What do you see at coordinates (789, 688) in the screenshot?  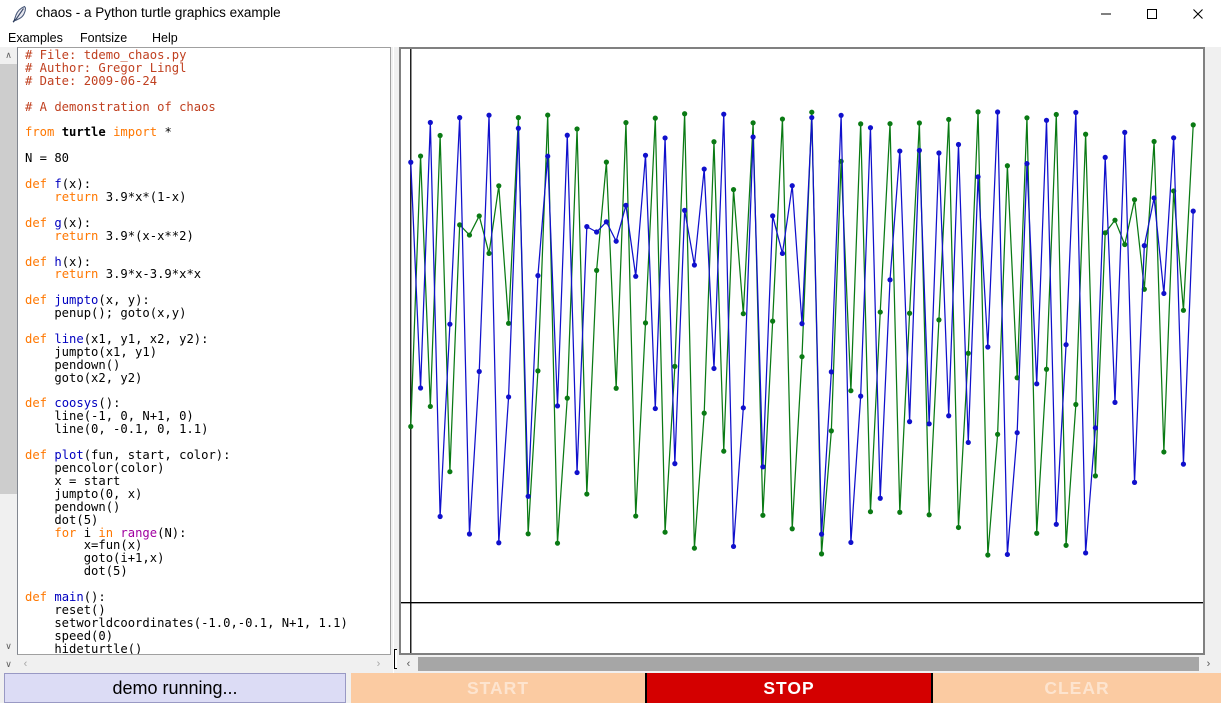 I see `stop-button: STOP` at bounding box center [789, 688].